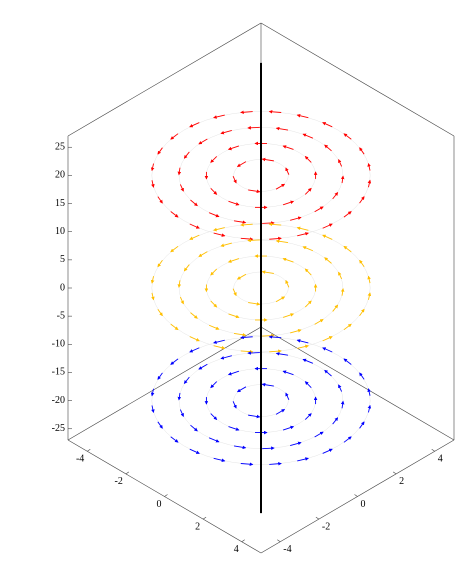  I want to click on y-tick-label: -2, so click(326, 526).